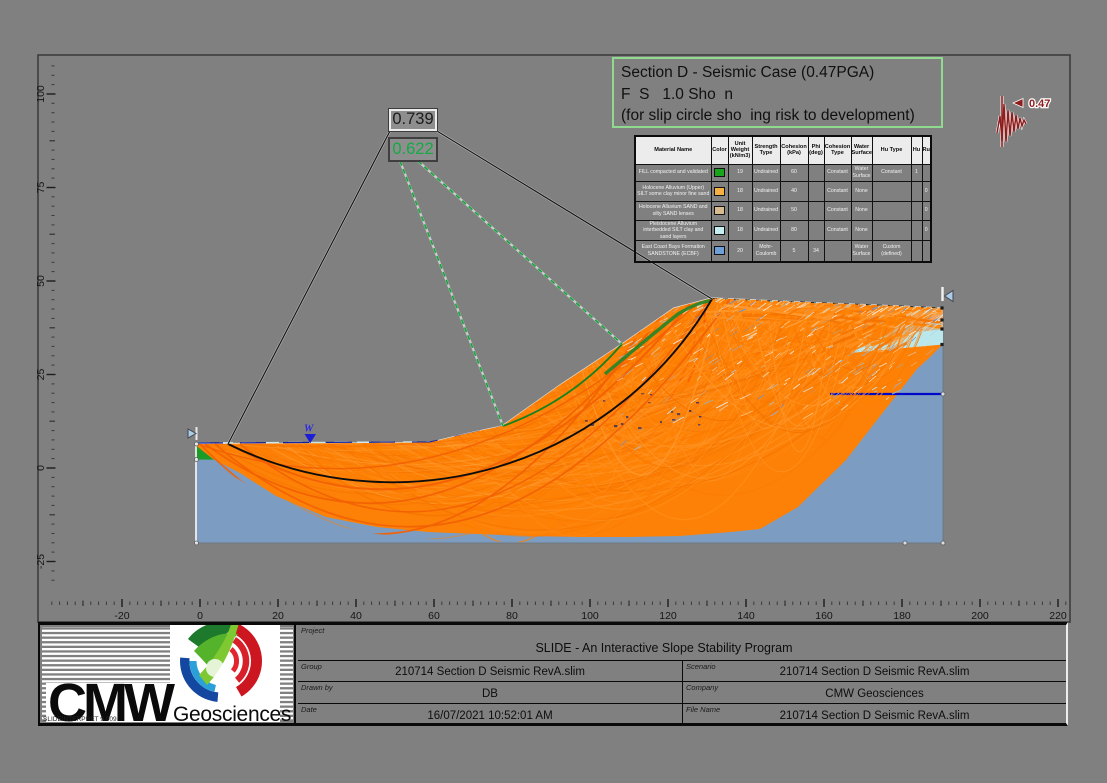 Image resolution: width=1107 pixels, height=783 pixels. Describe the element at coordinates (41, 375) in the screenshot. I see `svg-text: 25` at that location.